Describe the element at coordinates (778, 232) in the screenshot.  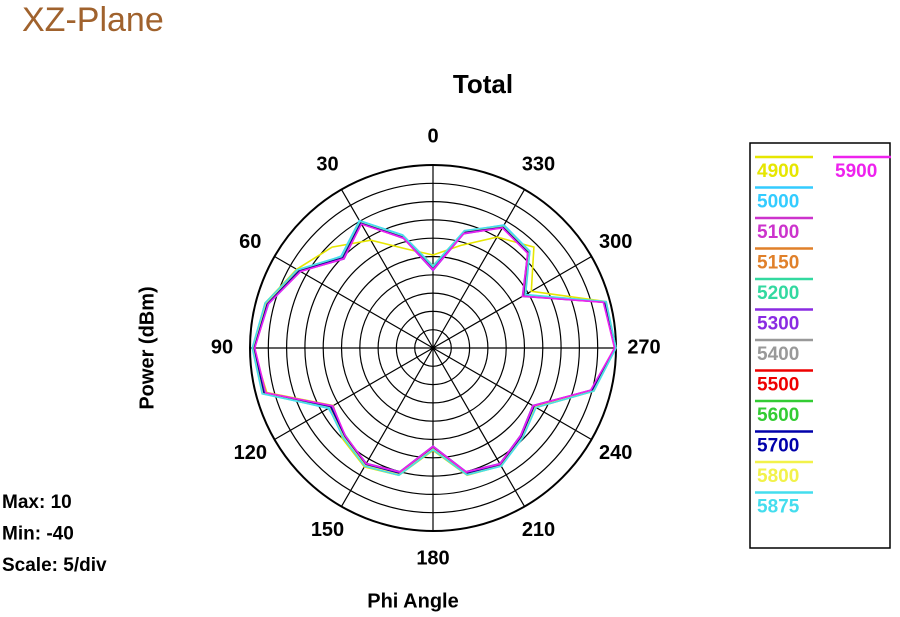
I see `legend-label: 5100` at that location.